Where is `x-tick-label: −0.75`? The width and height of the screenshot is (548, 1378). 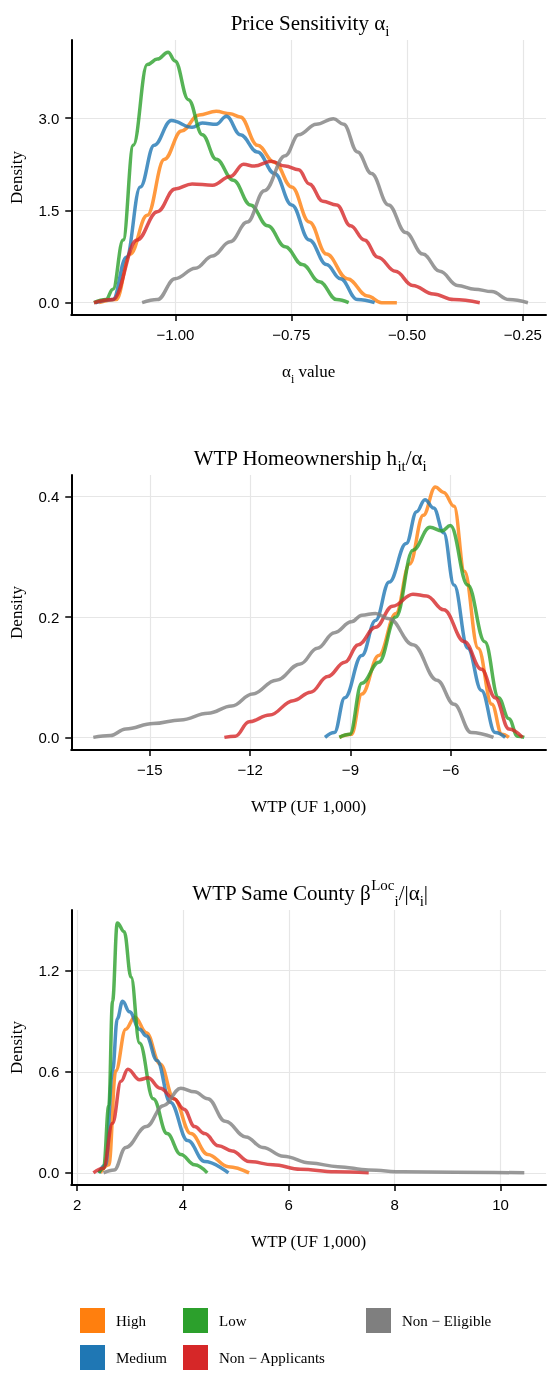
x-tick-label: −0.75 is located at coordinates (291, 334).